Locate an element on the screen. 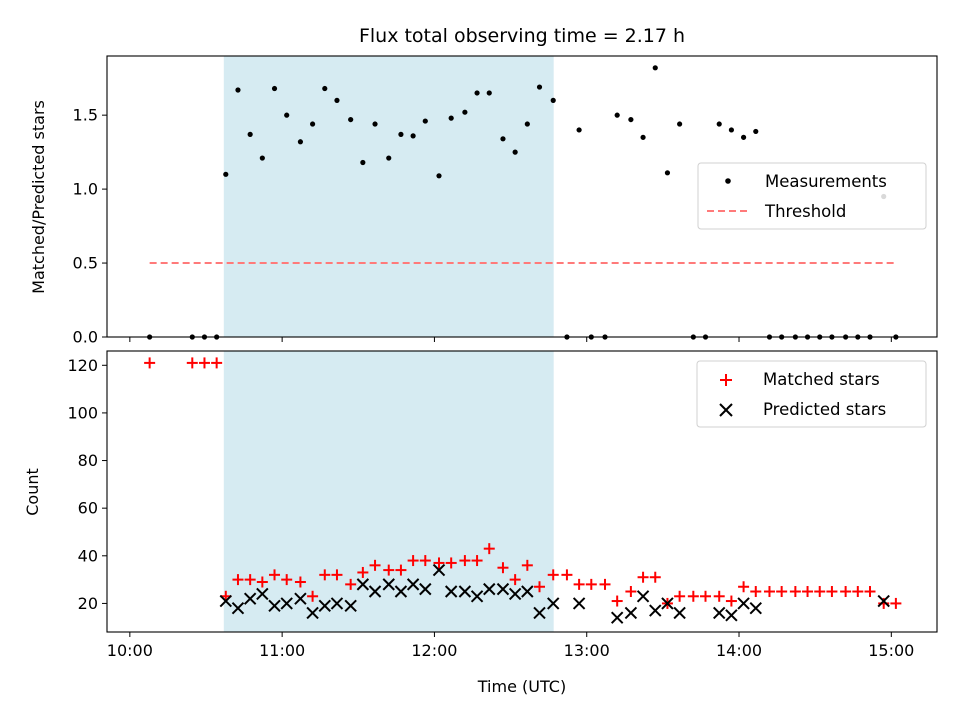 This screenshot has height=720, width=960. top-ytick-label: 1.0 is located at coordinates (85, 189).